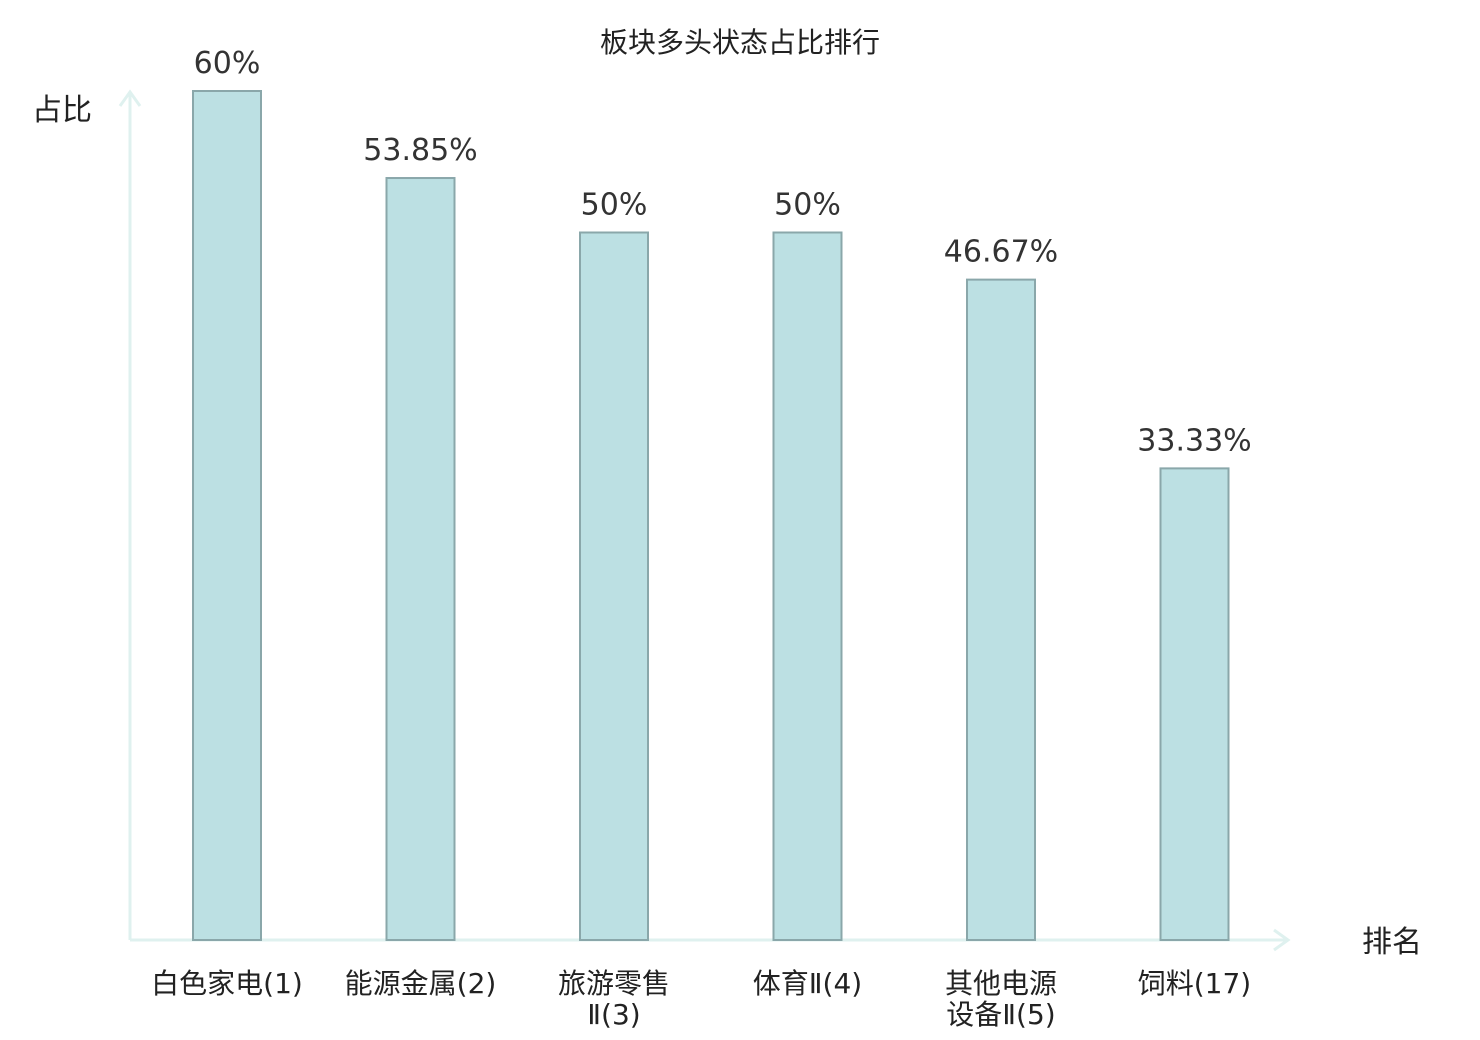 The width and height of the screenshot is (1480, 1040). What do you see at coordinates (227, 983) in the screenshot?
I see `x-tick-label: 白色家电(1)` at bounding box center [227, 983].